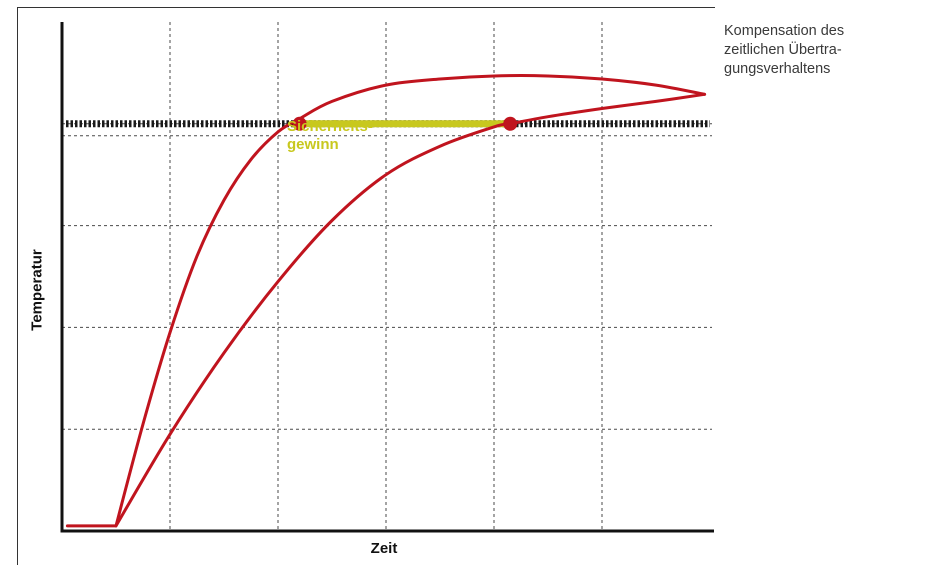 This screenshot has height=565, width=926. I want to click on y-axis-label: Temperatur, so click(37, 290).